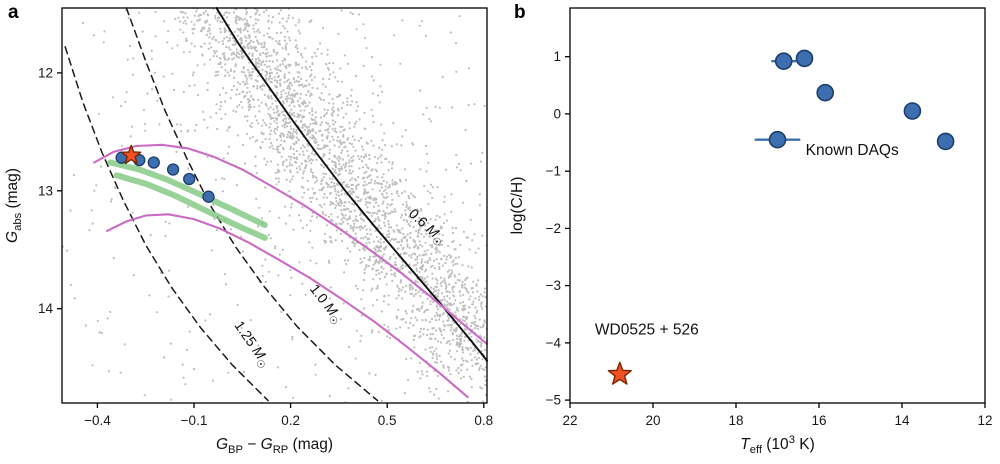 The image size is (1000, 464). I want to click on y-tick-label: 0, so click(557, 113).